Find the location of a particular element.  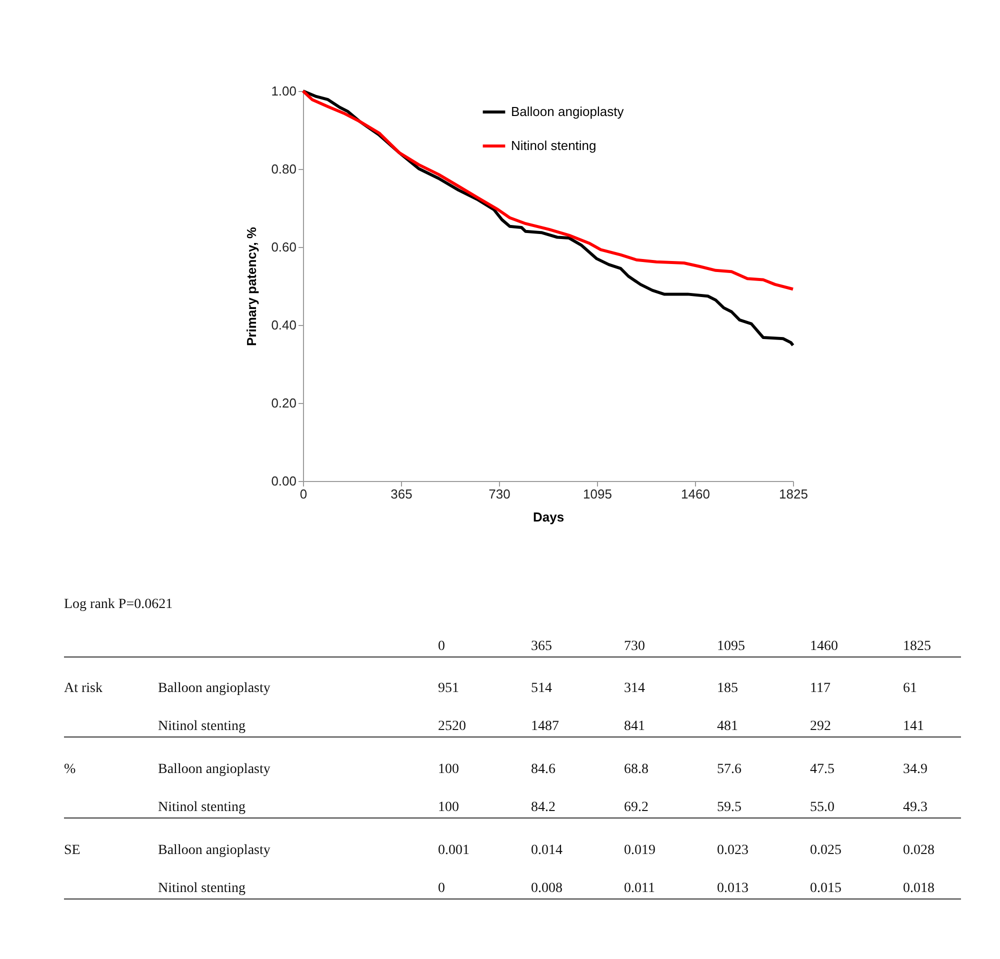

y-tick-label: 1.00 is located at coordinates (283, 91).